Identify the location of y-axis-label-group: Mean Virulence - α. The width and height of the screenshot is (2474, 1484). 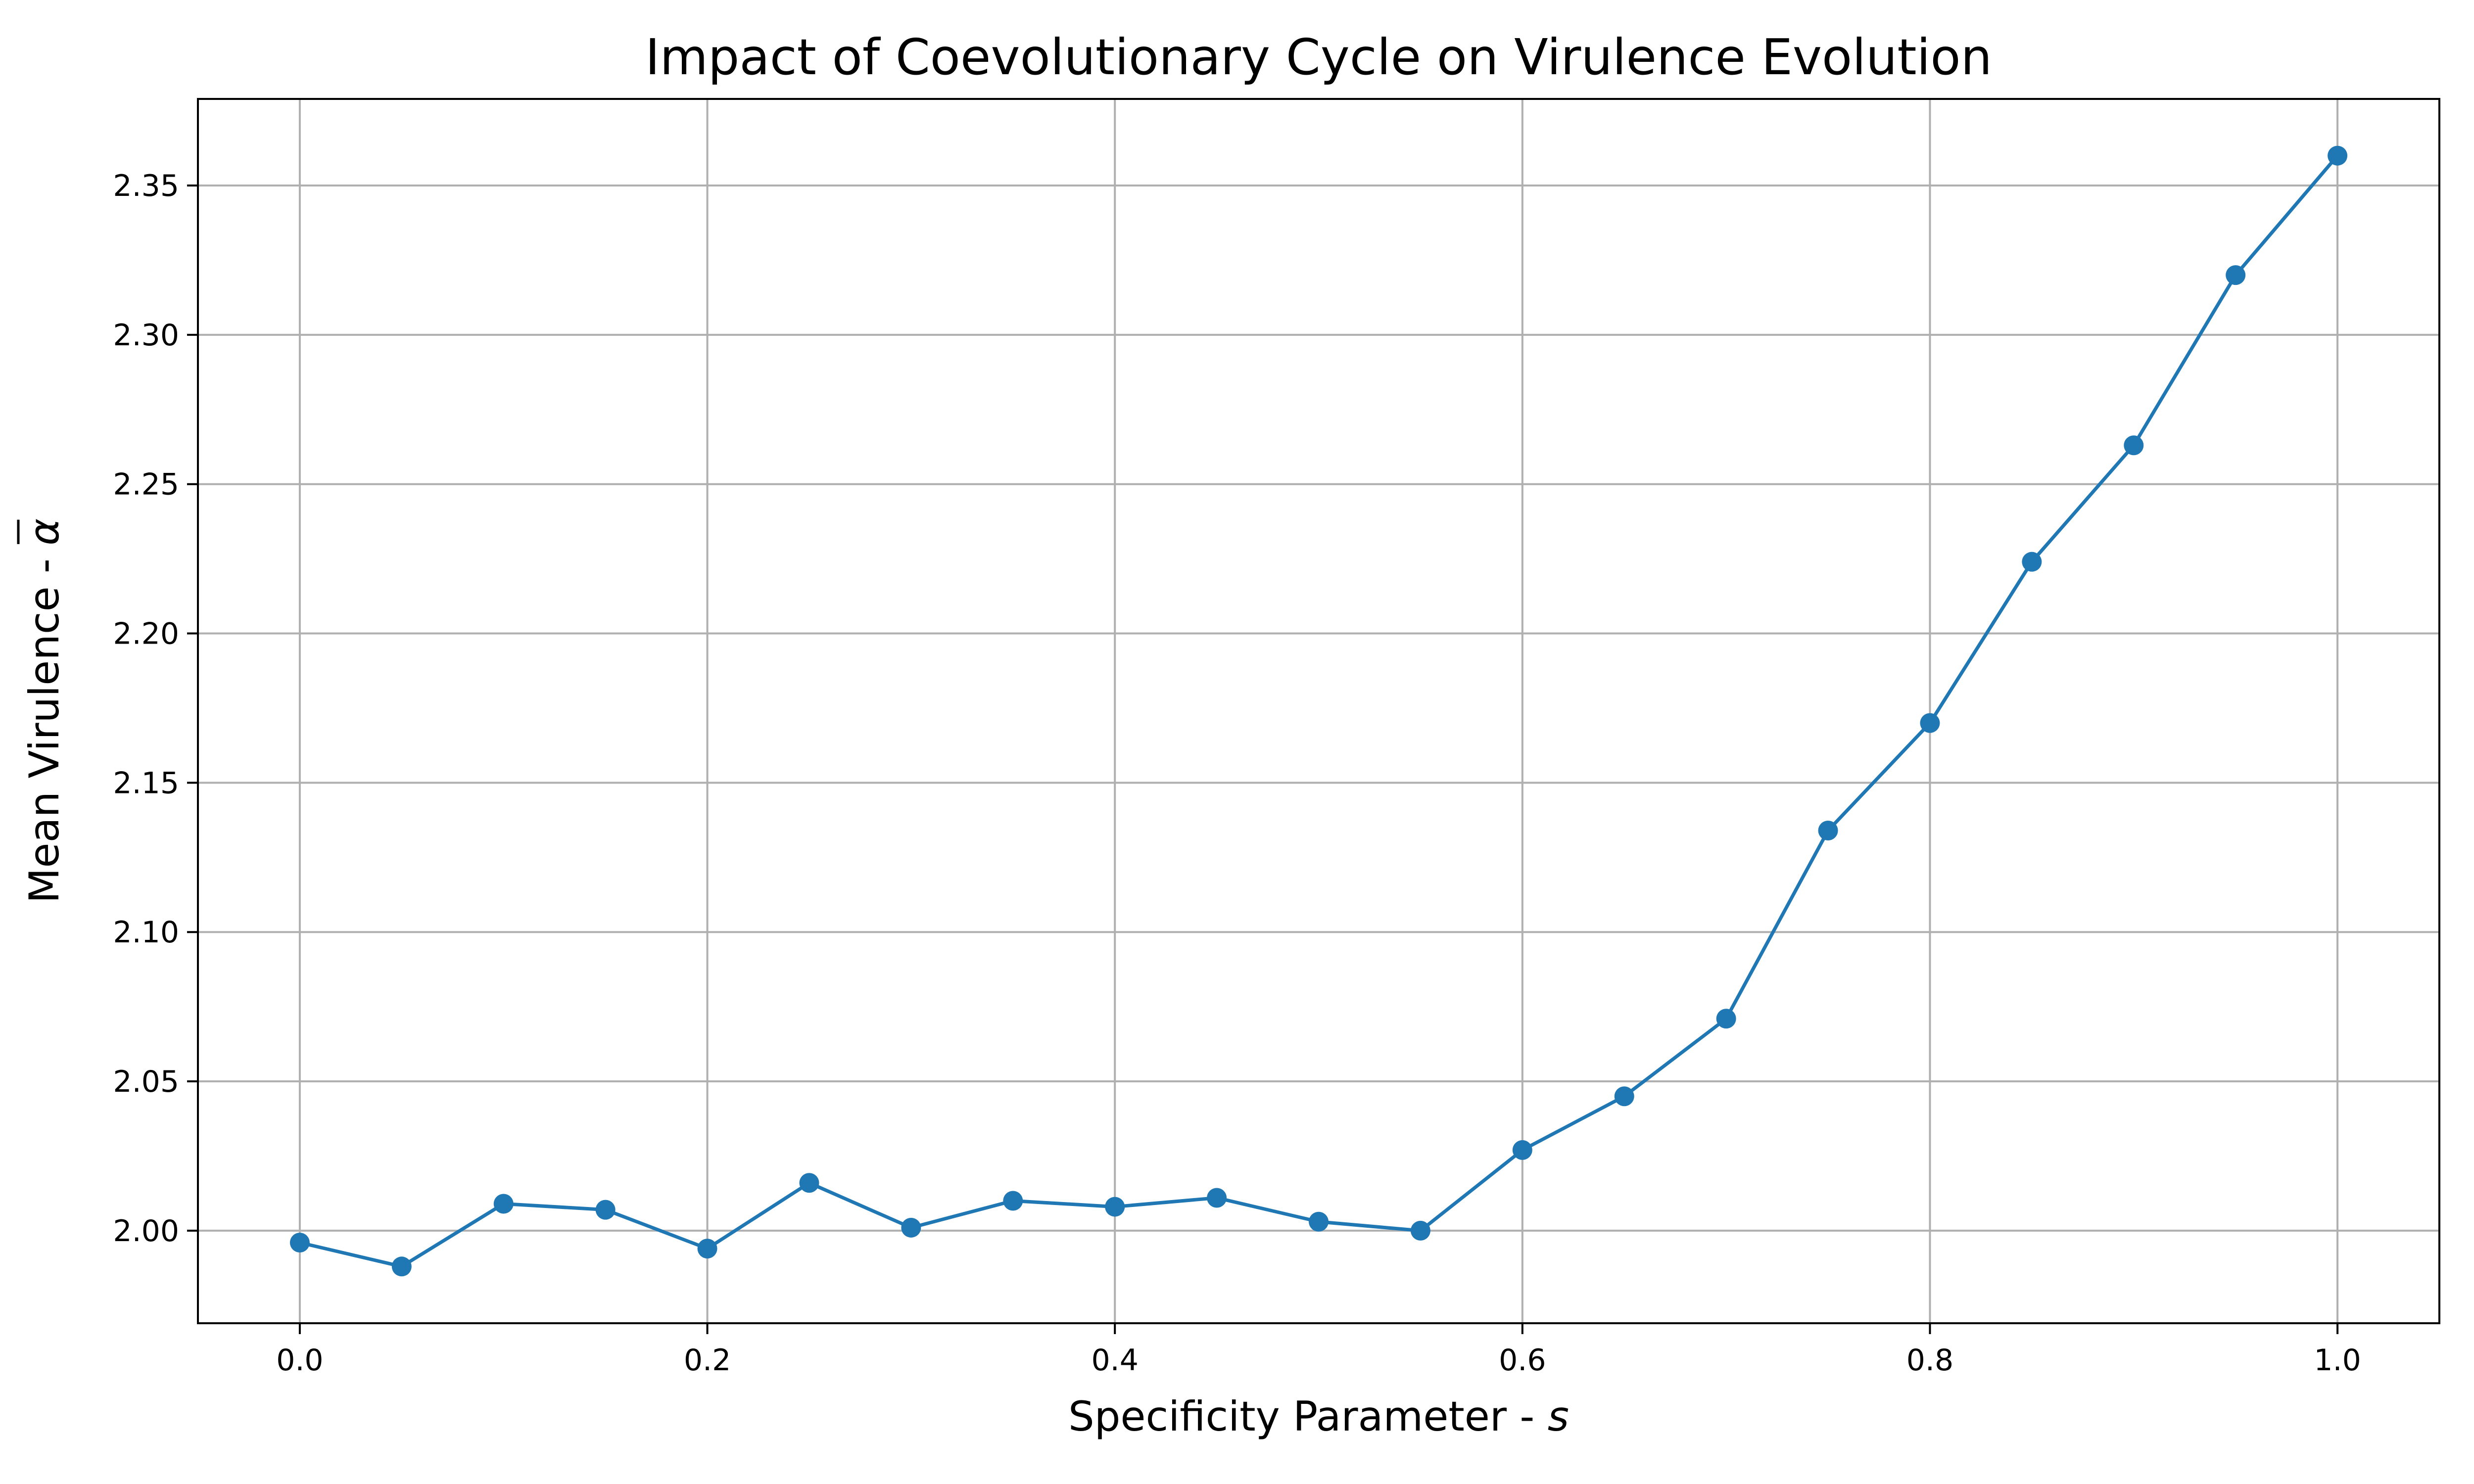
(42, 710).